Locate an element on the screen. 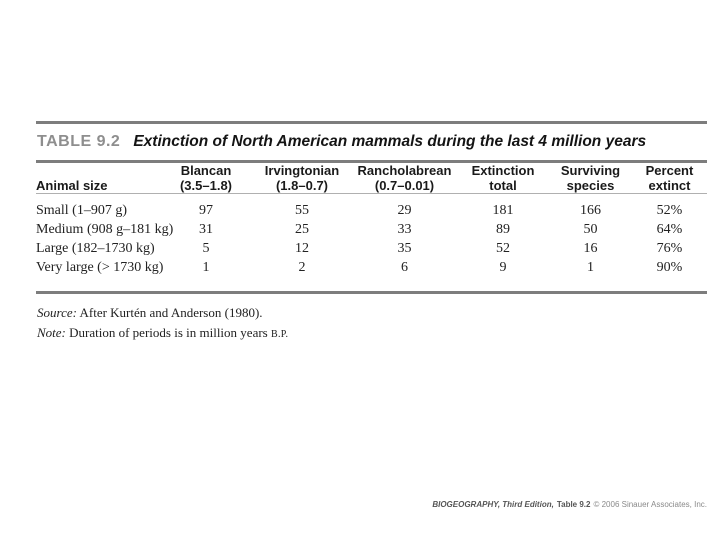 The image size is (720, 540). table-cell: 64% is located at coordinates (669, 229).